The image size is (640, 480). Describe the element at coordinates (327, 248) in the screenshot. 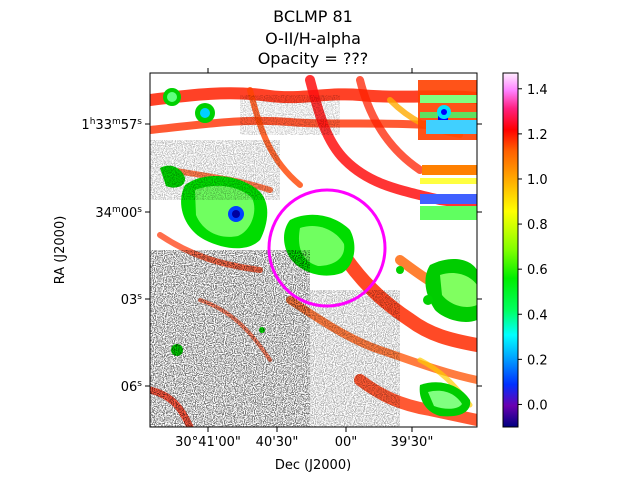

I see `aperture-circle` at that location.